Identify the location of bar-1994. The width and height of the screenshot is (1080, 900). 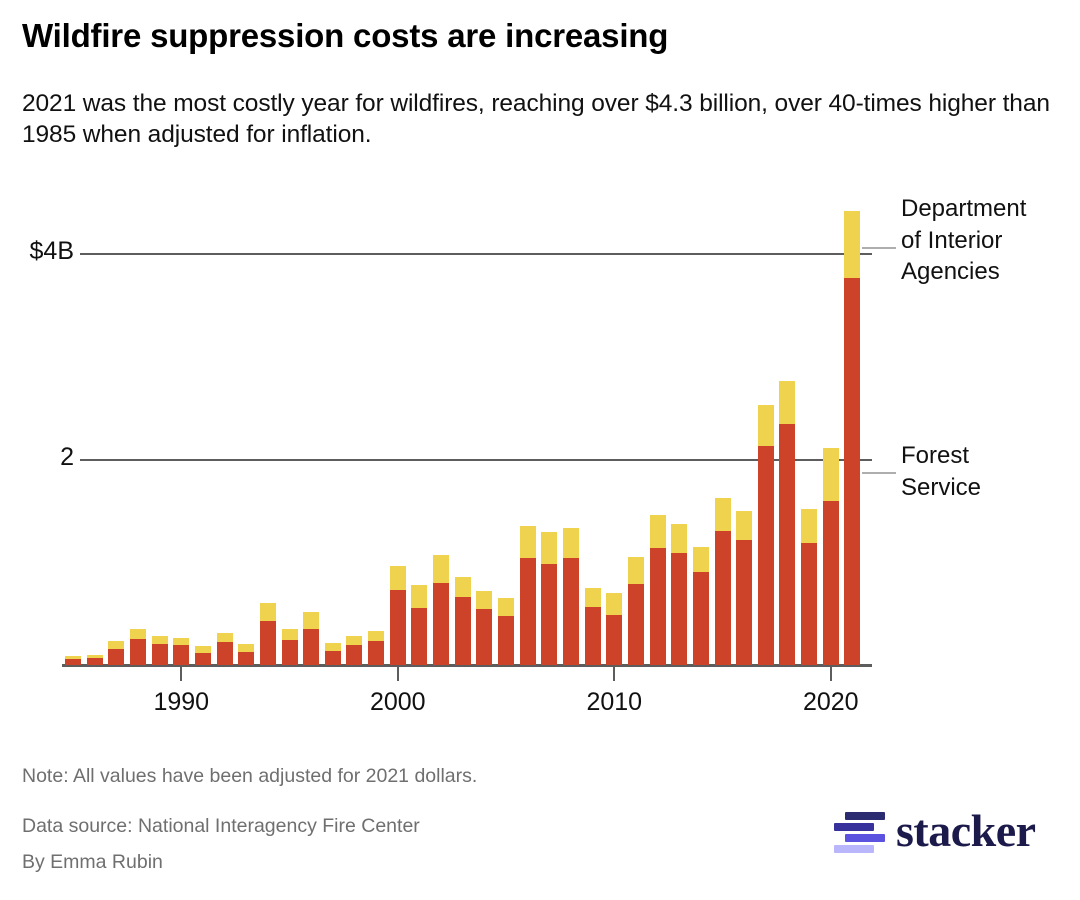
(267, 634).